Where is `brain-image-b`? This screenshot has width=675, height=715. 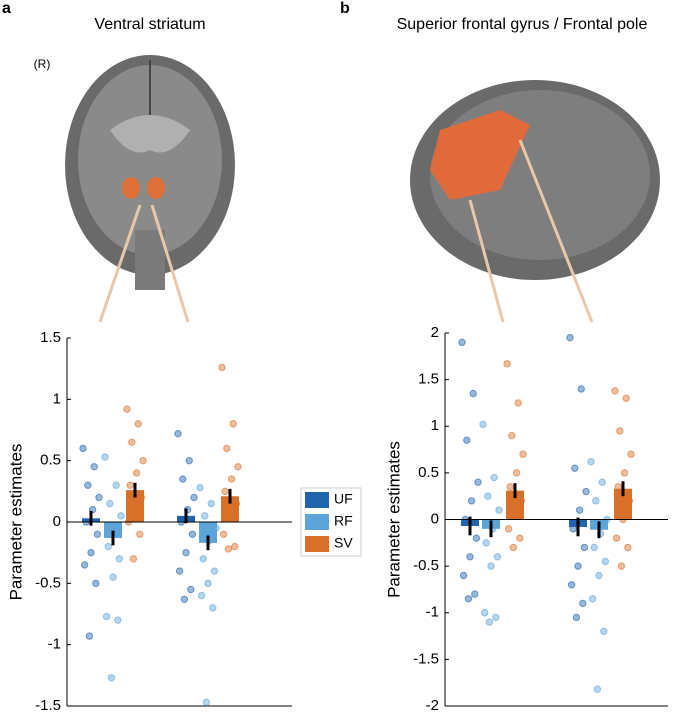
brain-image-b is located at coordinates (535, 201).